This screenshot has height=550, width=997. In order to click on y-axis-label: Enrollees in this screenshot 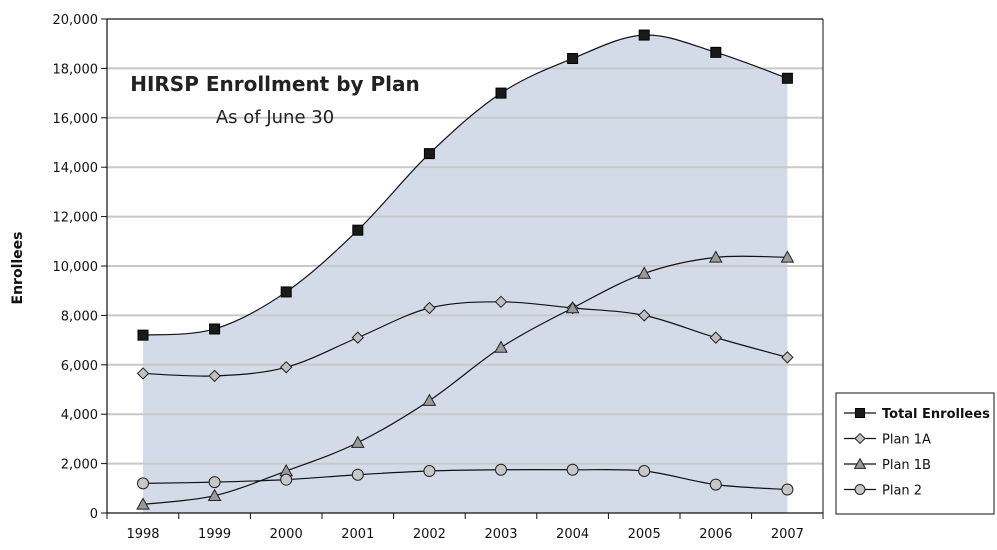, I will do `click(18, 268)`.